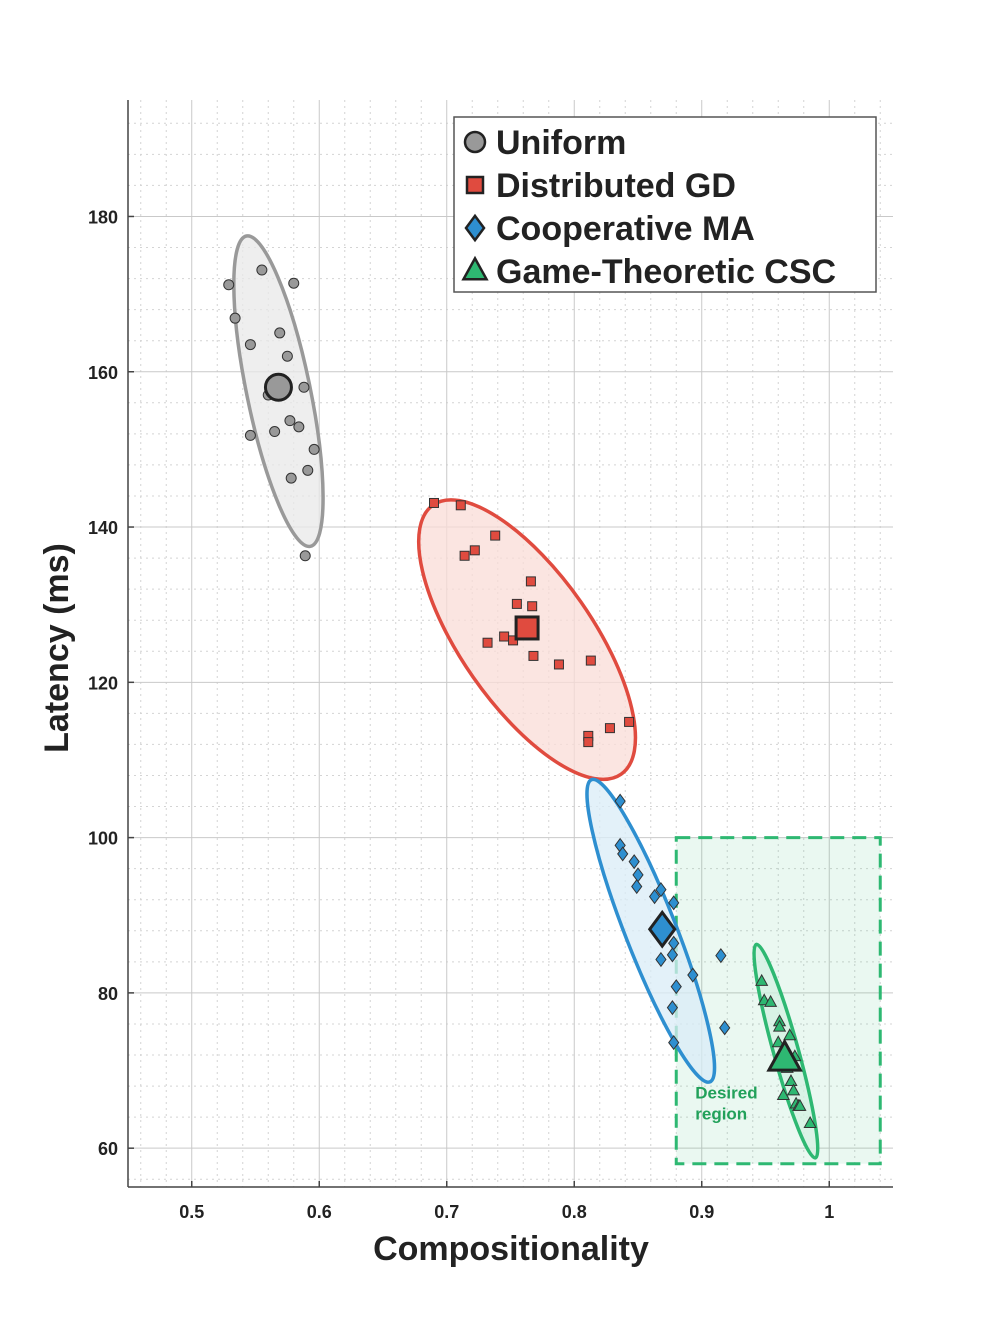  I want to click on x-tick-label: 1, so click(829, 1212).